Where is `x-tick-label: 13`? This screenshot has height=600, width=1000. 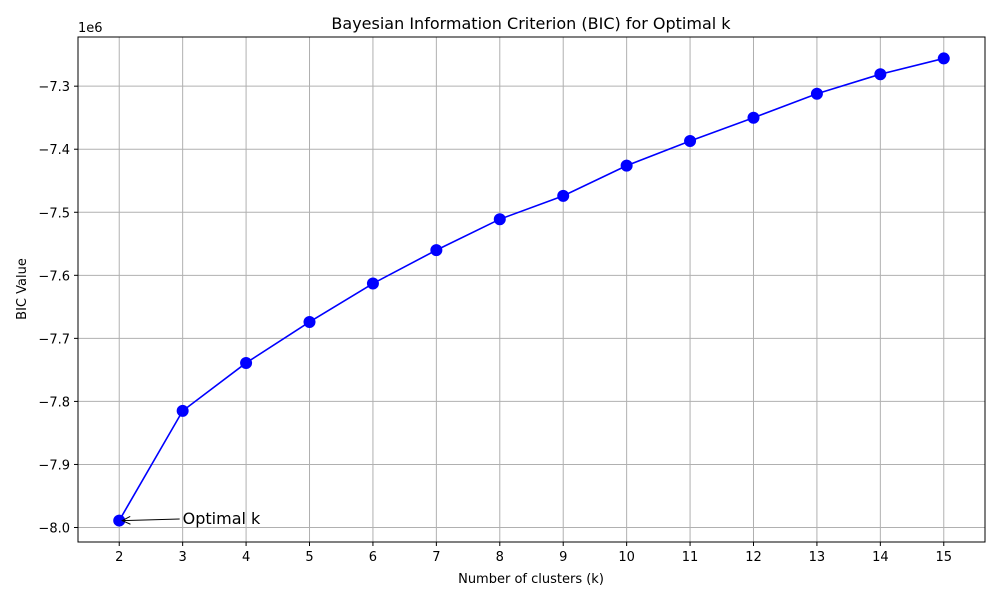 x-tick-label: 13 is located at coordinates (817, 557).